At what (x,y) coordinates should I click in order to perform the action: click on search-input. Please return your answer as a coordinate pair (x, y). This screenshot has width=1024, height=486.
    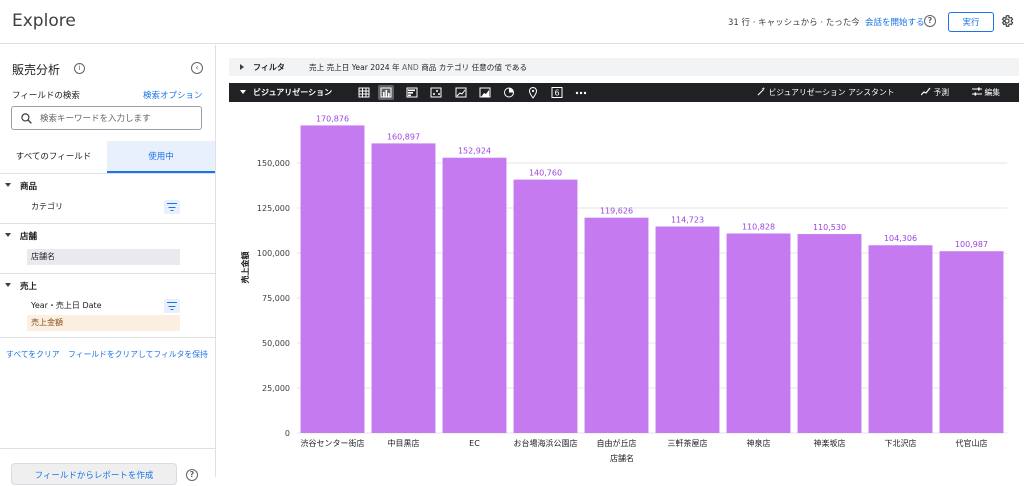
    Looking at the image, I should click on (119, 118).